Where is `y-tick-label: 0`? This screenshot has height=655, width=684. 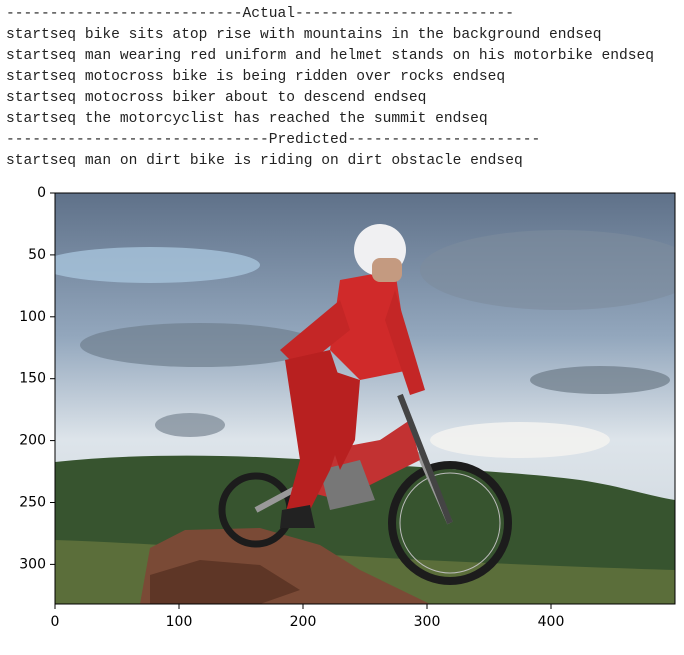
y-tick-label: 0 is located at coordinates (41, 193).